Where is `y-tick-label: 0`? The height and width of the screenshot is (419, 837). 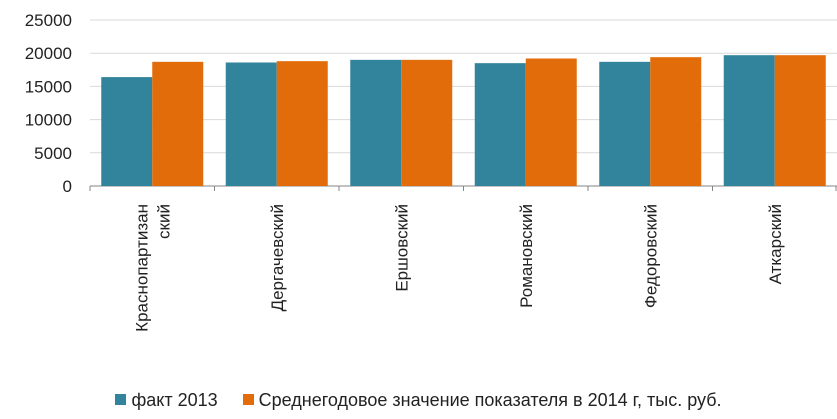 y-tick-label: 0 is located at coordinates (67, 186).